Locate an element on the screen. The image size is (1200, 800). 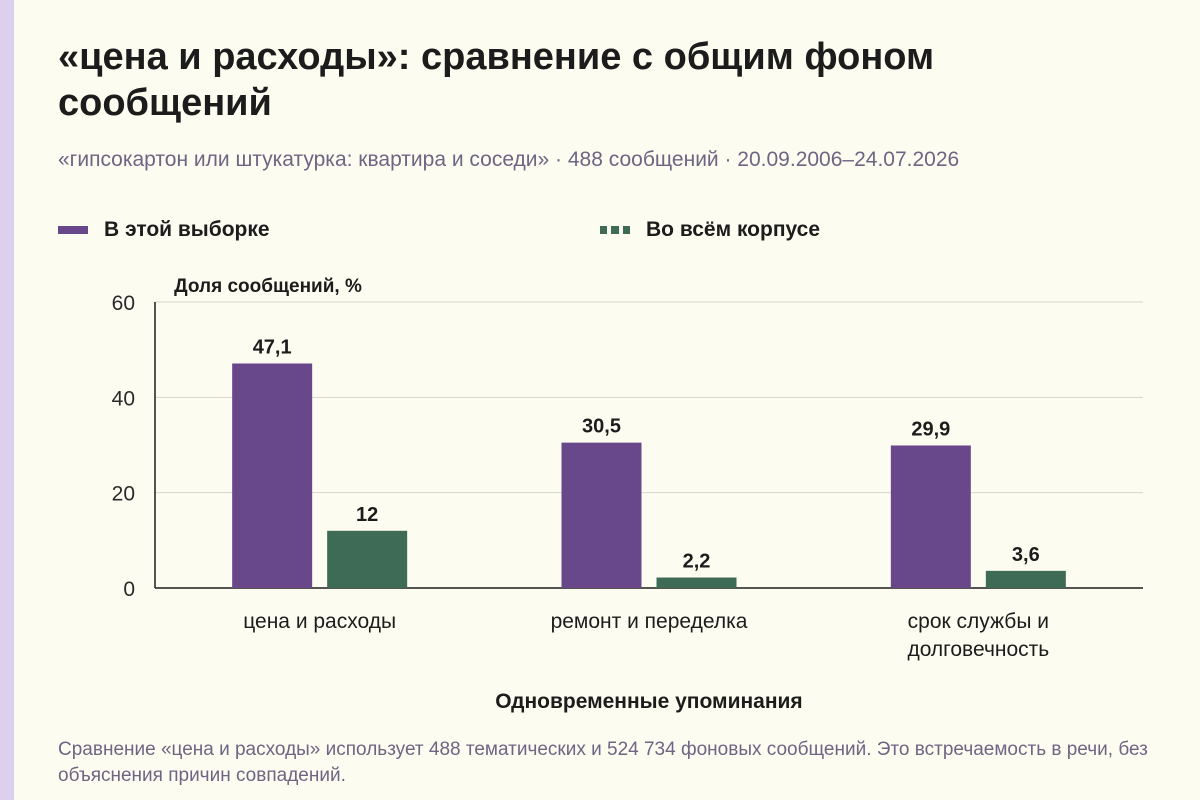
y-axis-label: Доля сообщений, % is located at coordinates (268, 286).